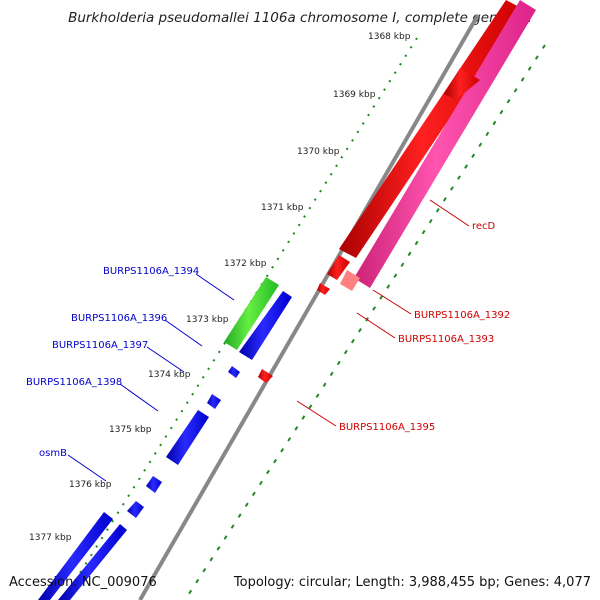  I want to click on gene-upper-red, so click(462, 84).